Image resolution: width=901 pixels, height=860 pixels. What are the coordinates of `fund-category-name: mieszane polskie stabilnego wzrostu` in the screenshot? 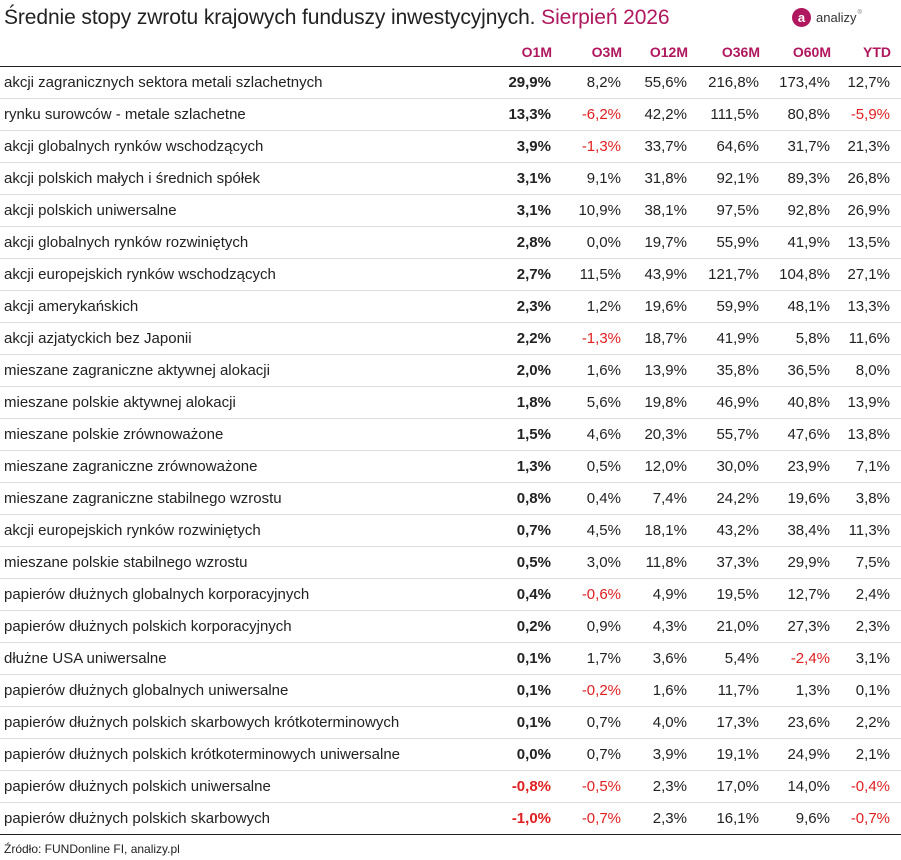 It's located at (245, 562).